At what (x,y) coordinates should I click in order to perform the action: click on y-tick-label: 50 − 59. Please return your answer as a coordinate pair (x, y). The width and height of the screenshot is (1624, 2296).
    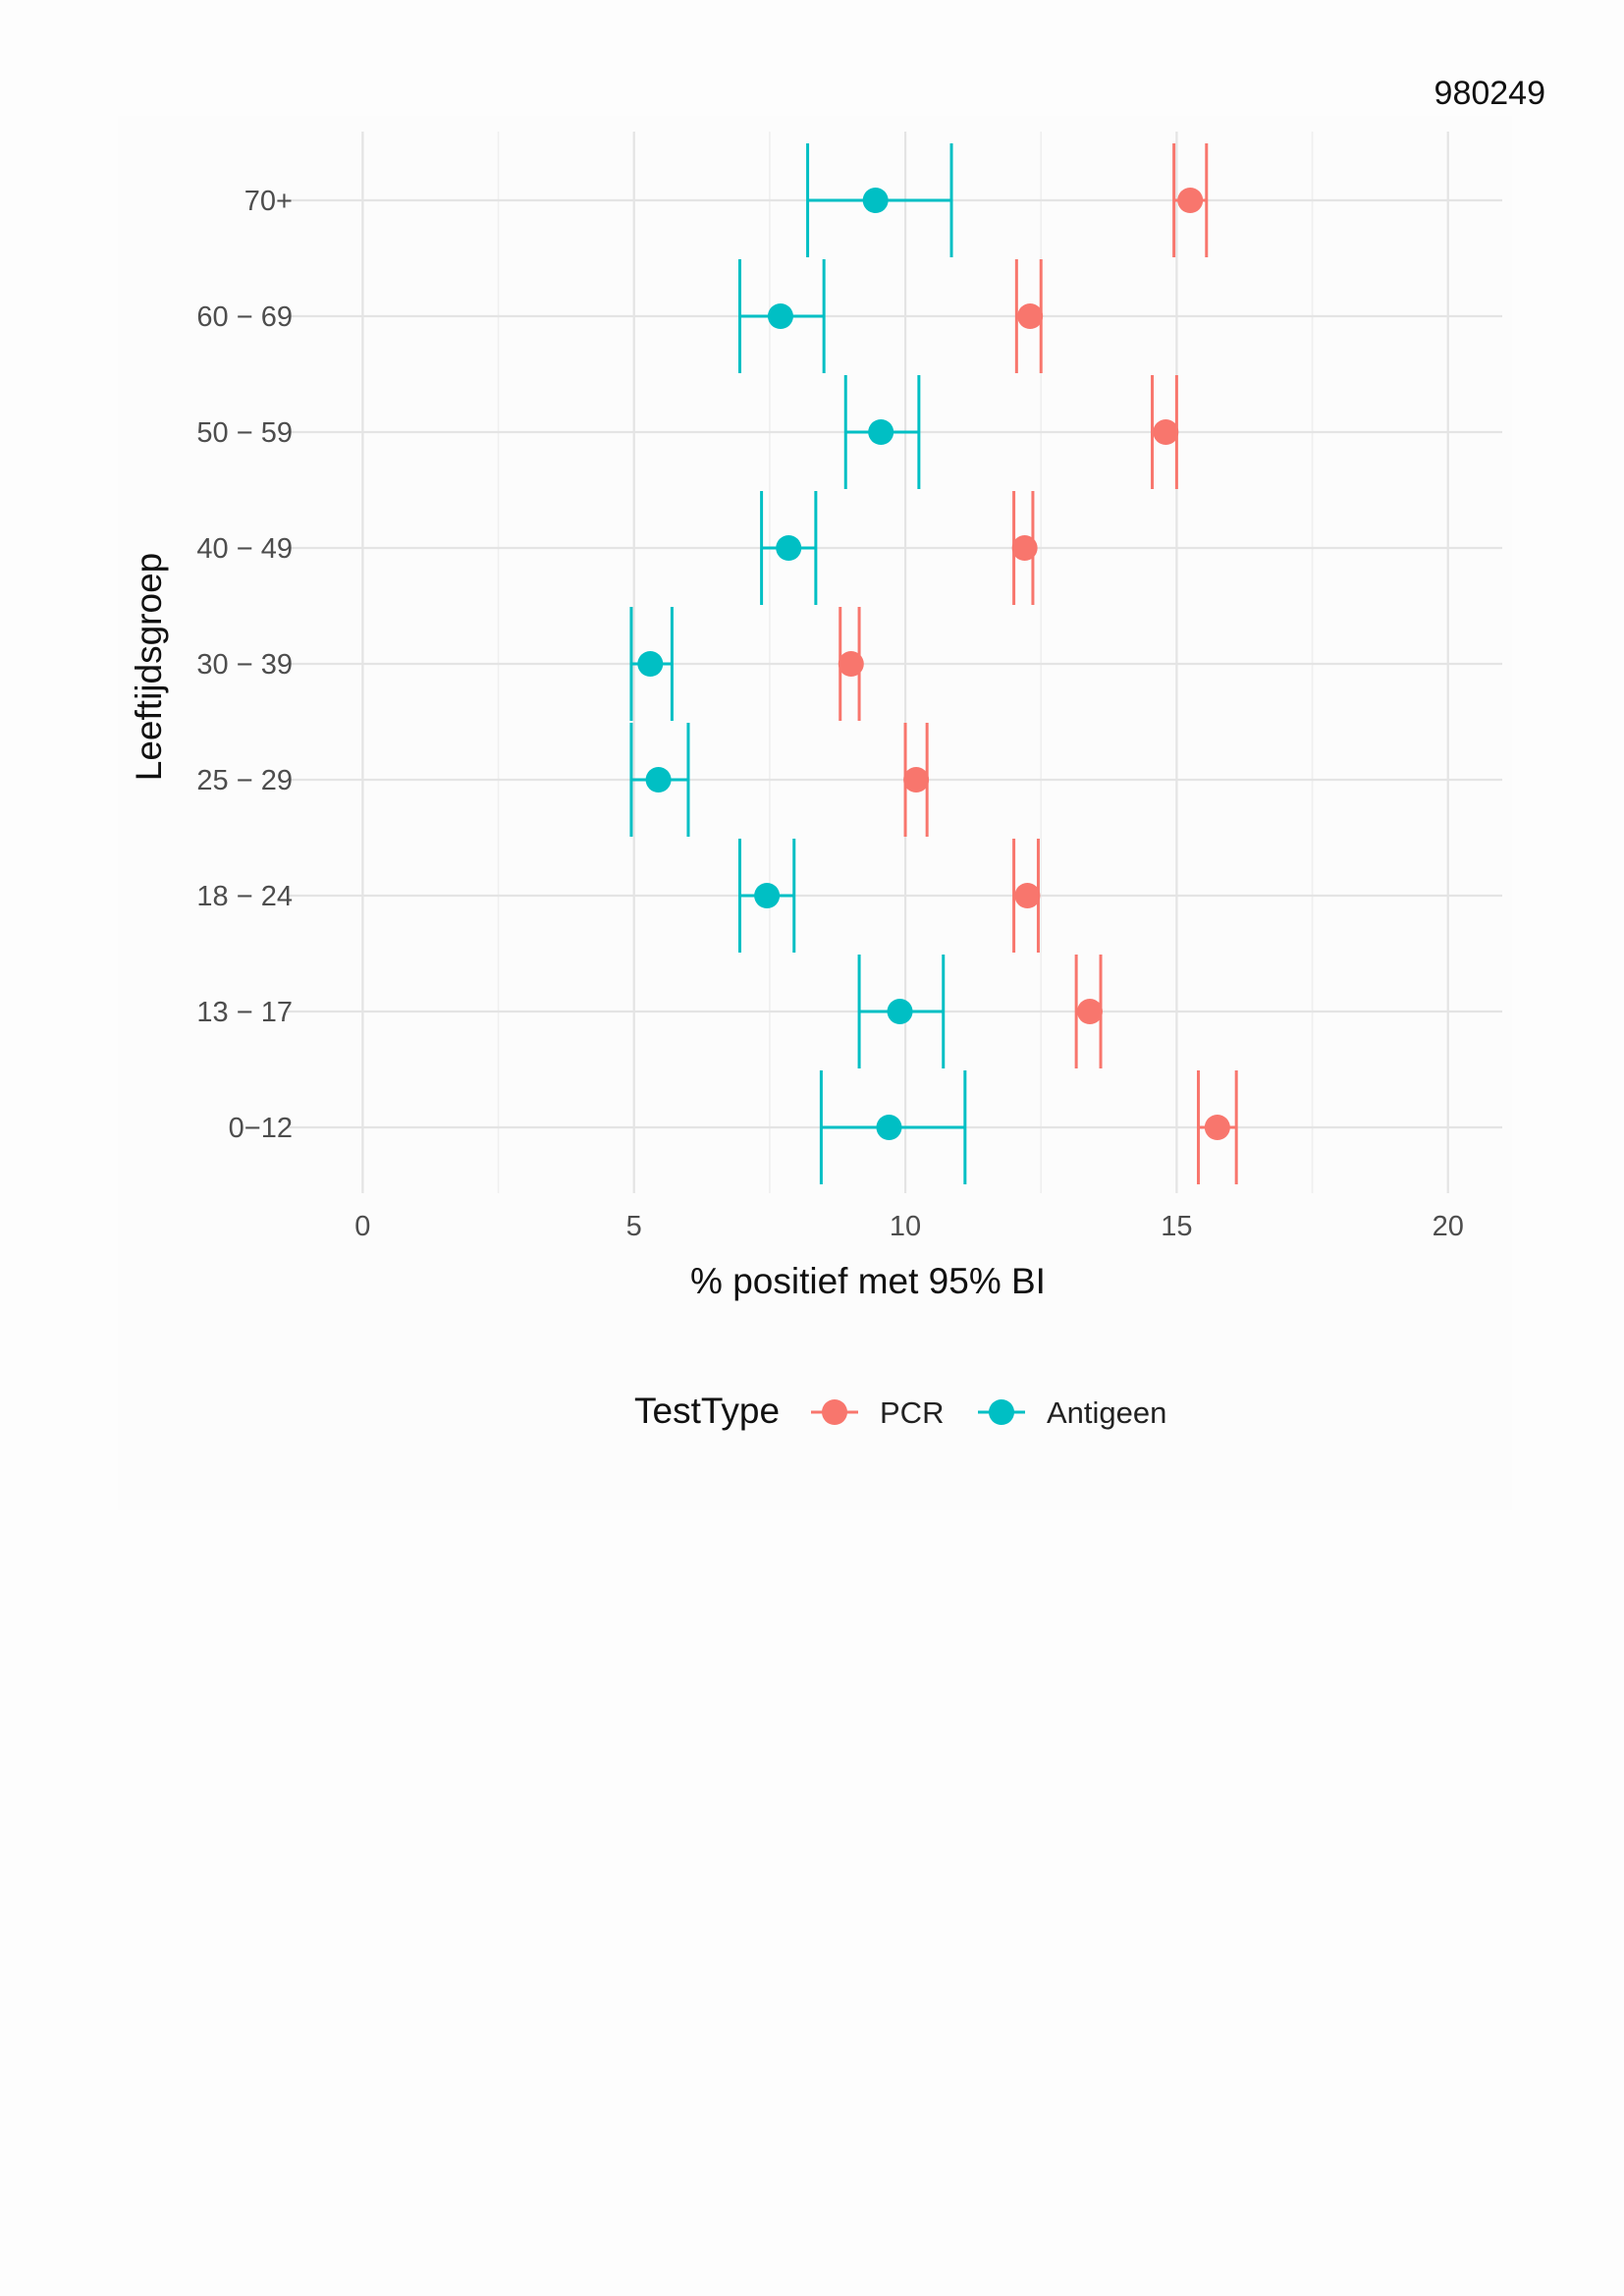
    Looking at the image, I should click on (244, 433).